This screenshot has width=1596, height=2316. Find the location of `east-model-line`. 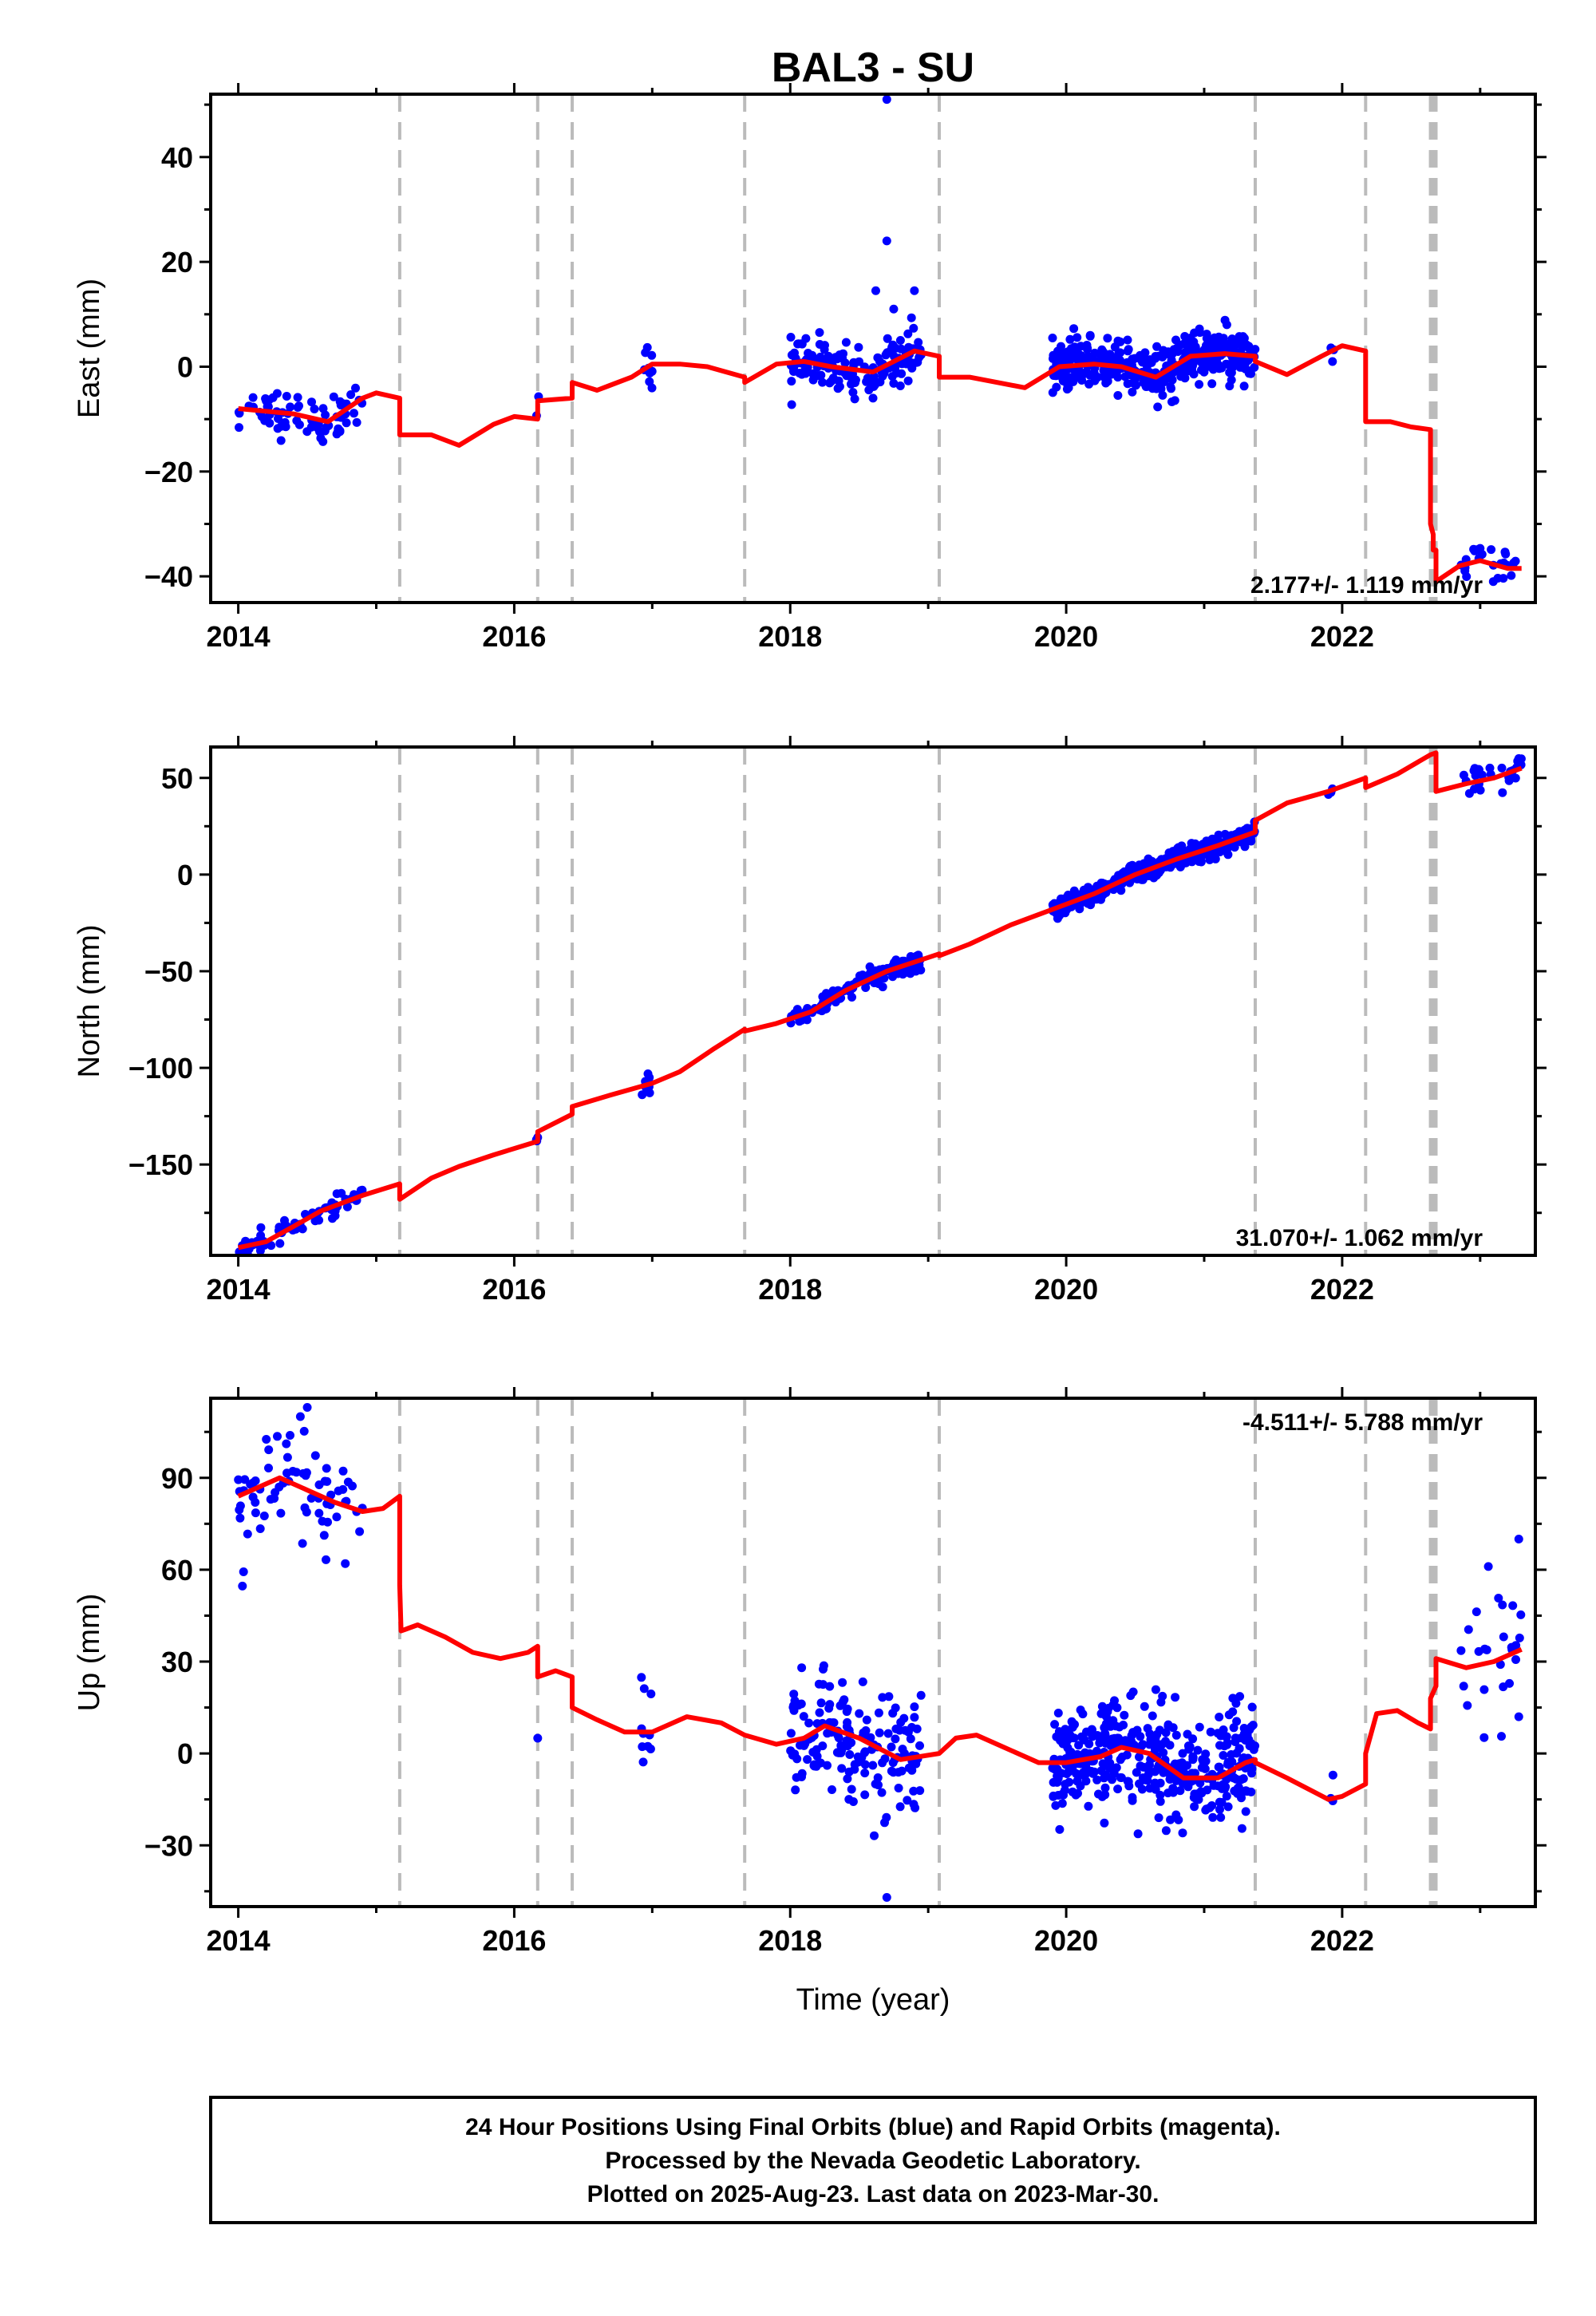

east-model-line is located at coordinates (880, 464).